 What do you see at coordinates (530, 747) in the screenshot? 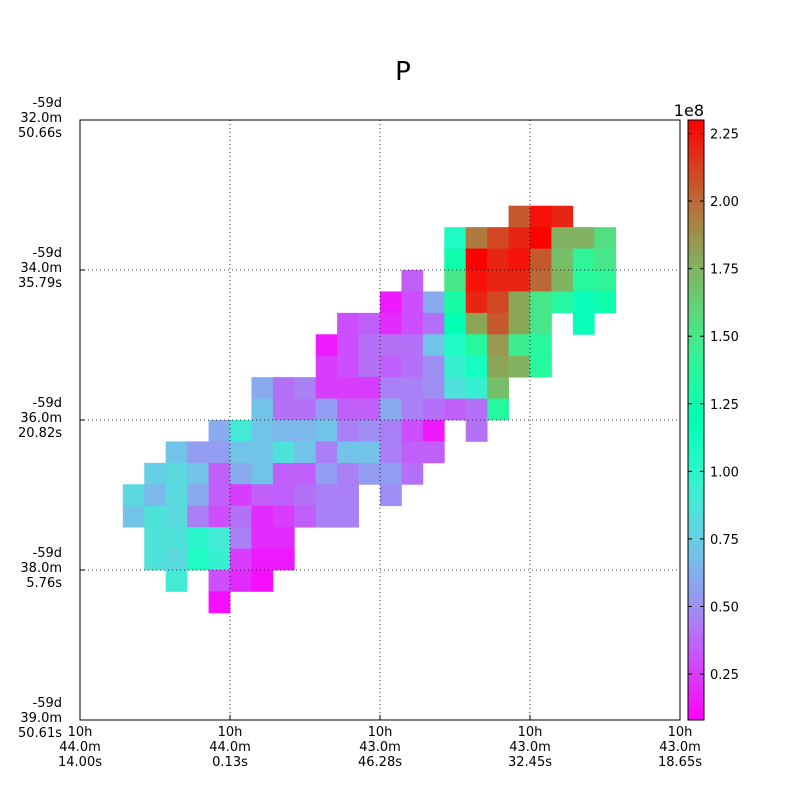
I see `x-tick-label: 10h 43.0m 32.45s` at bounding box center [530, 747].